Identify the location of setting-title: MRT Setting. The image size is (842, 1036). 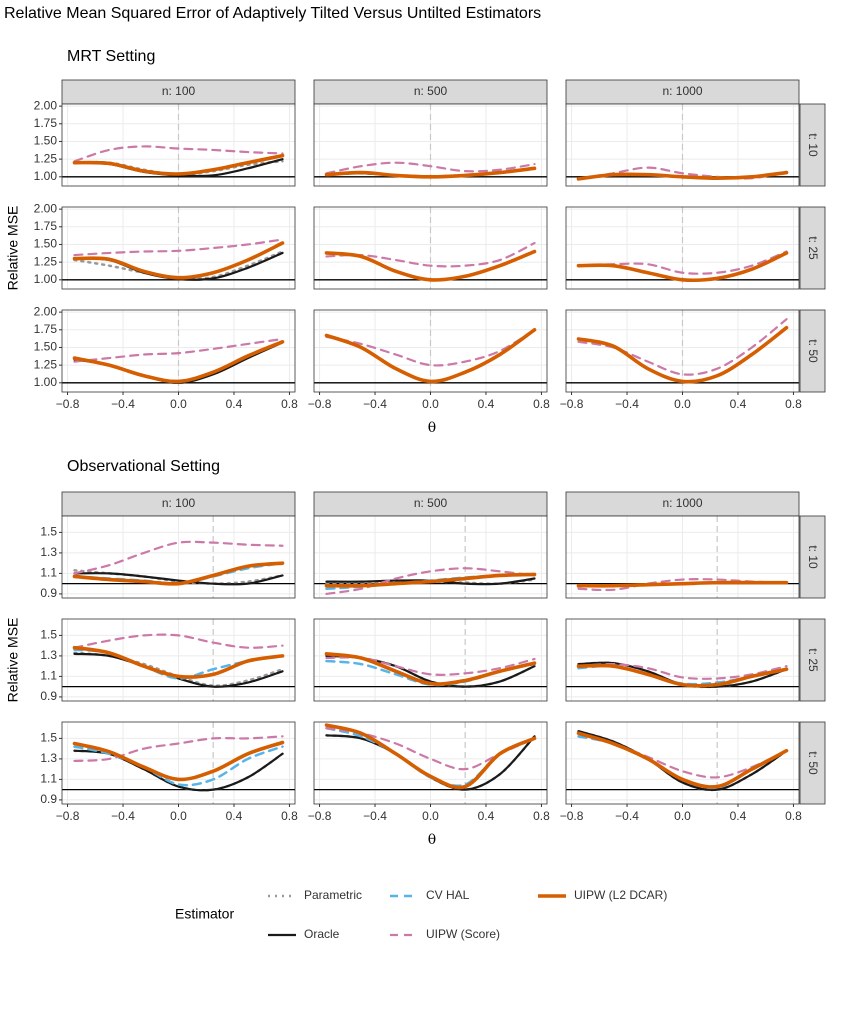
(111, 56).